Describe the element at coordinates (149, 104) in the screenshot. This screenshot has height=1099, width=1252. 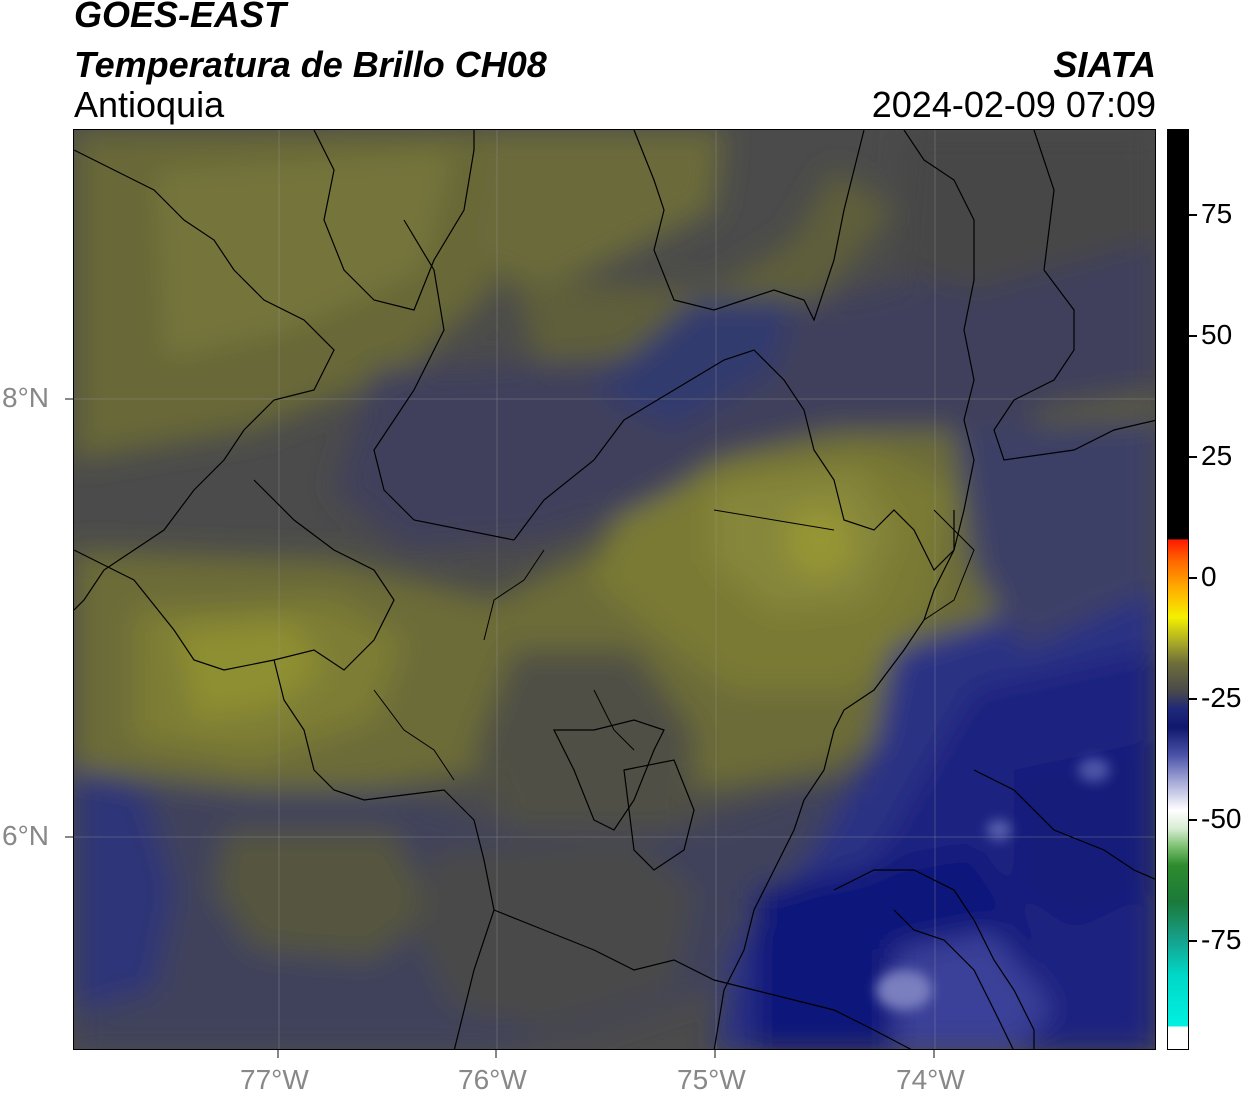
I see `region-label: Antioquia` at that location.